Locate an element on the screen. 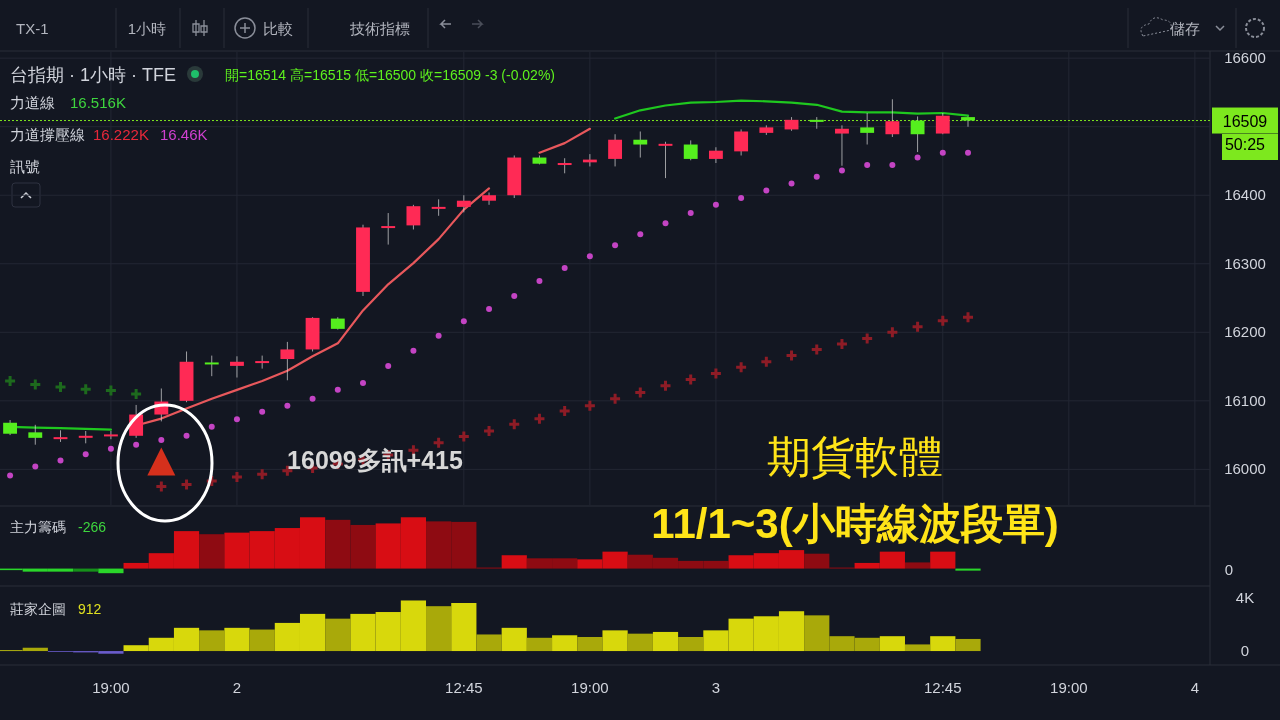  y-tick-label: 16400 is located at coordinates (1245, 195).